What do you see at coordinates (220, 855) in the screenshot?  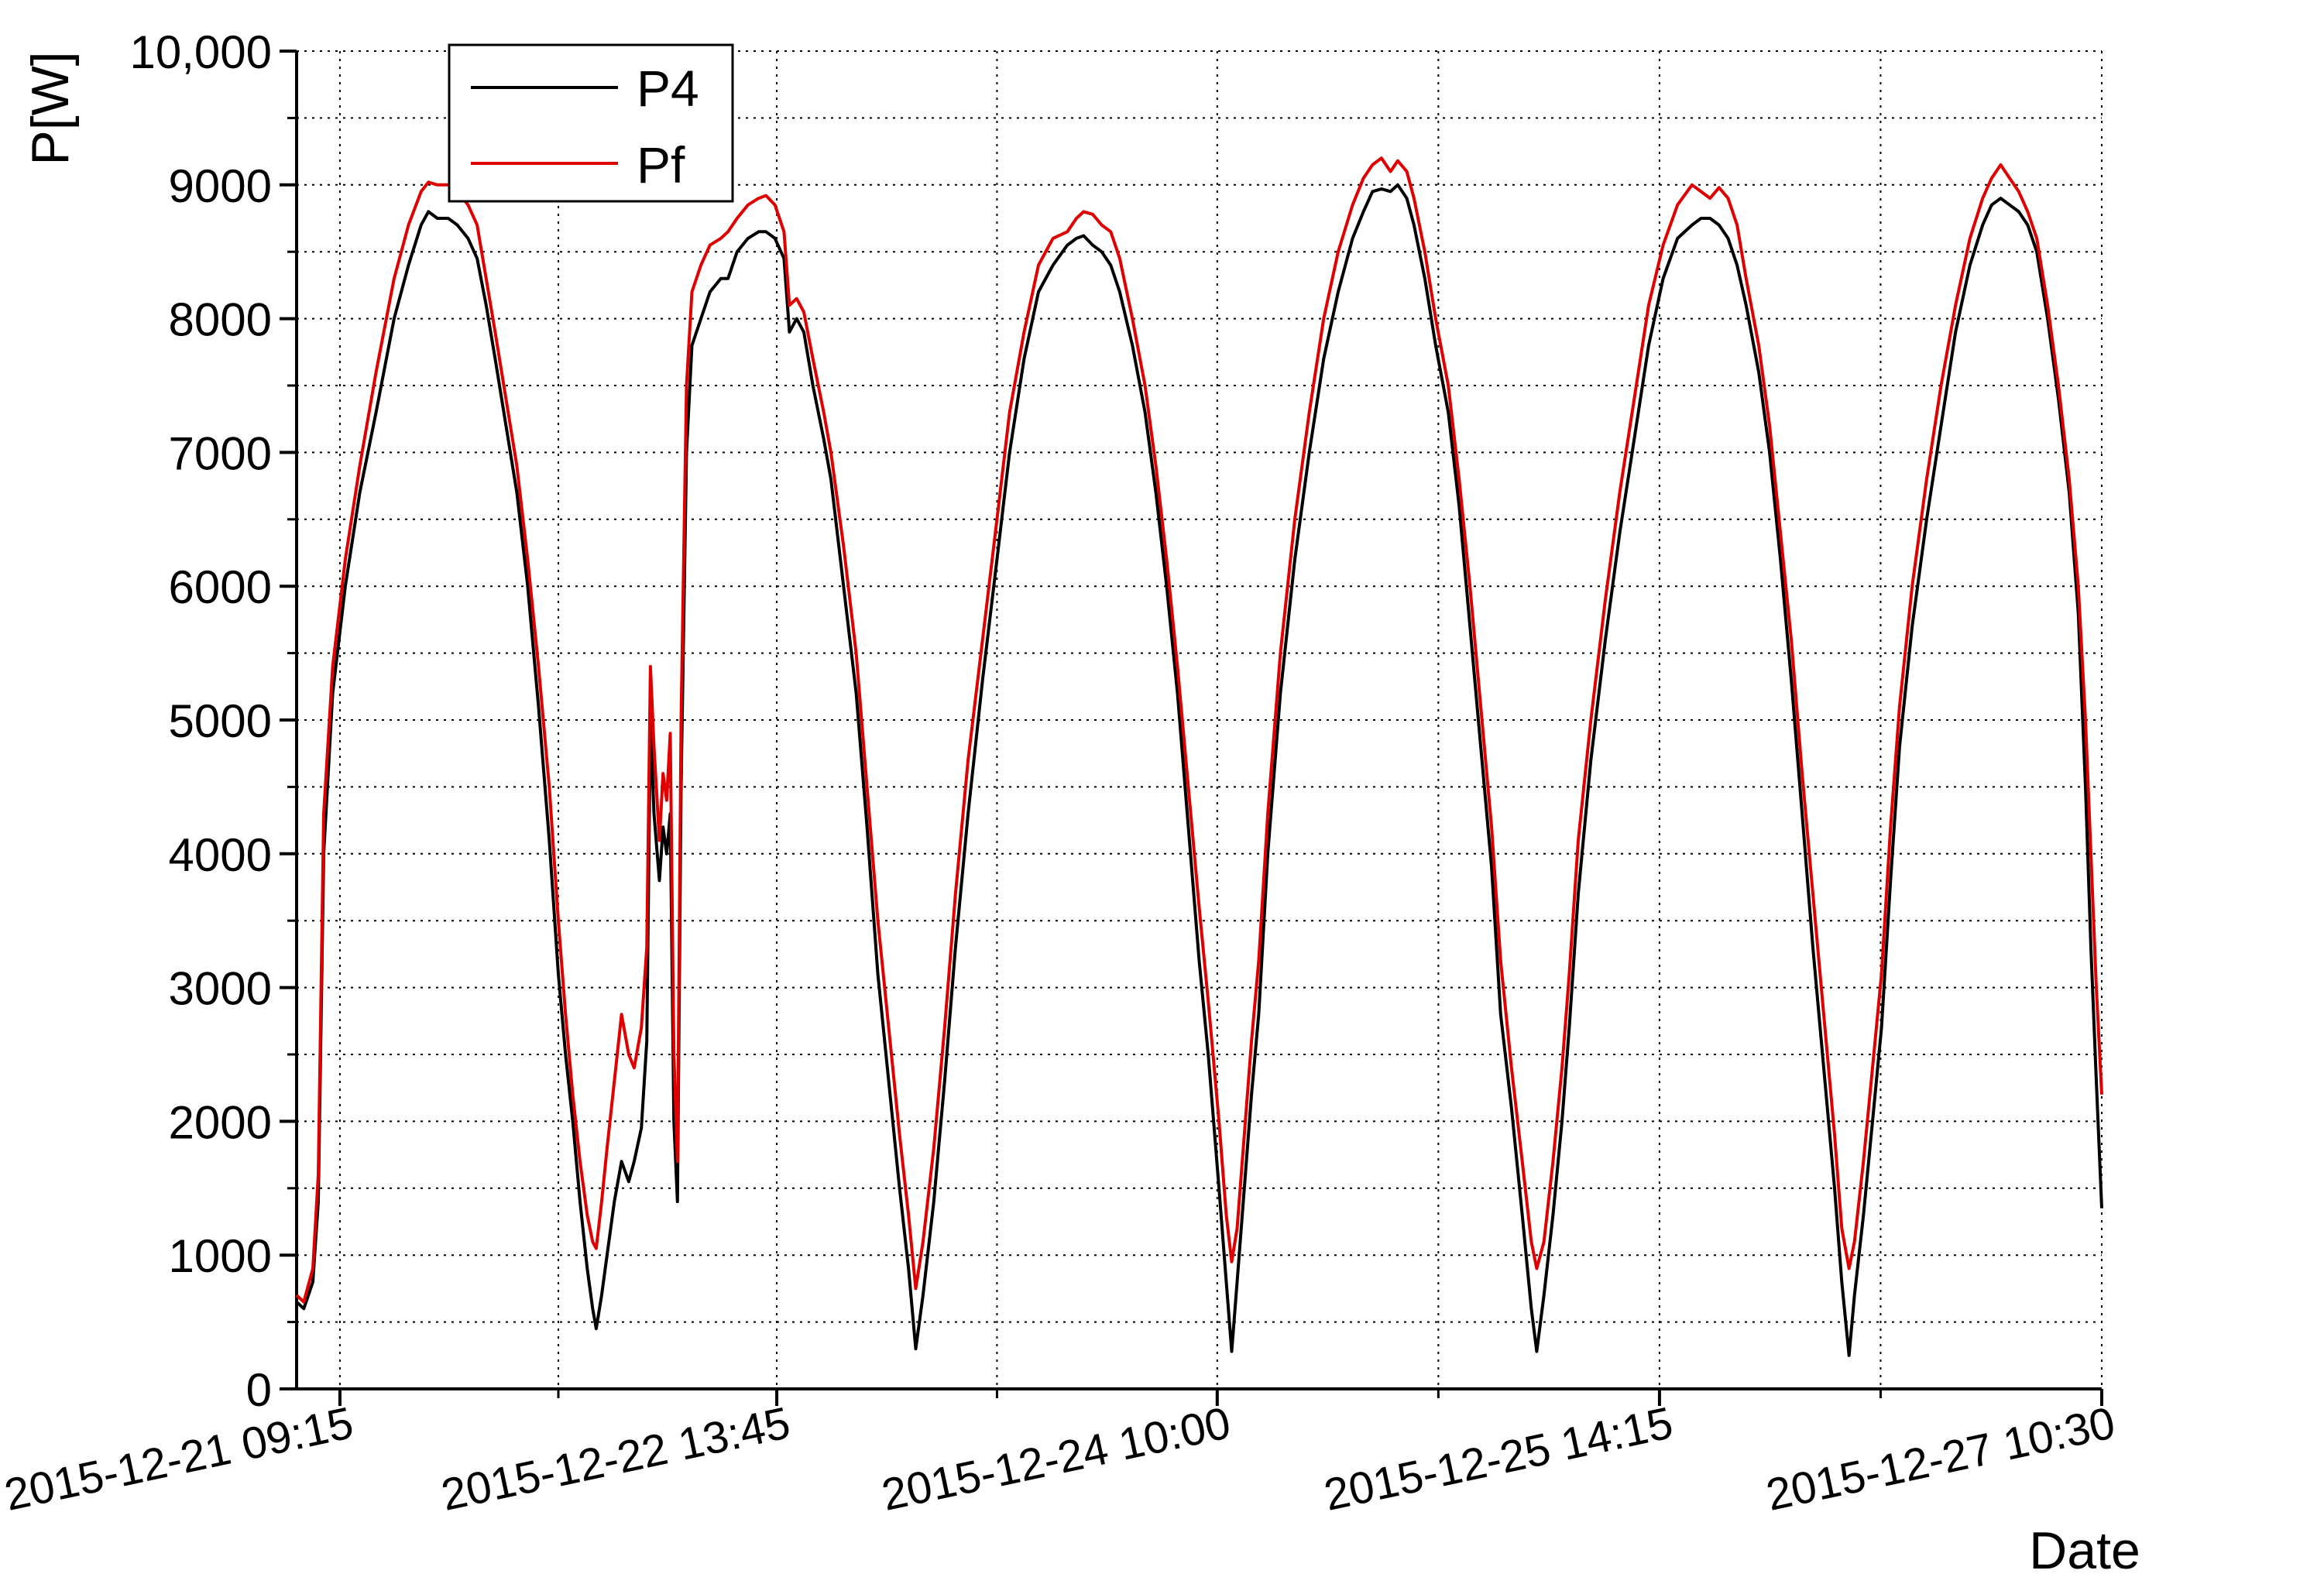 I see `y-tick-label: 4000` at bounding box center [220, 855].